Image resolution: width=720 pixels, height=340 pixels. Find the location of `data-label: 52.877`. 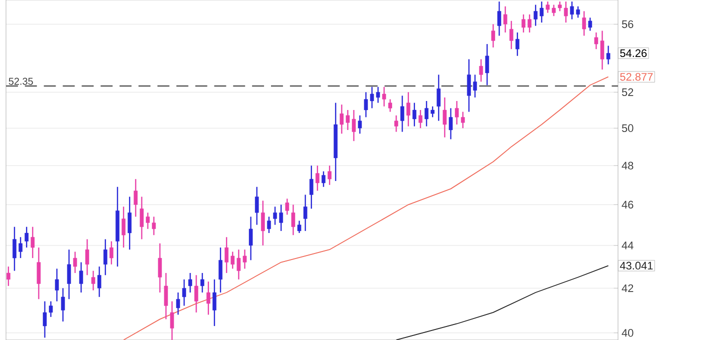

data-label: 52.877 is located at coordinates (636, 76).